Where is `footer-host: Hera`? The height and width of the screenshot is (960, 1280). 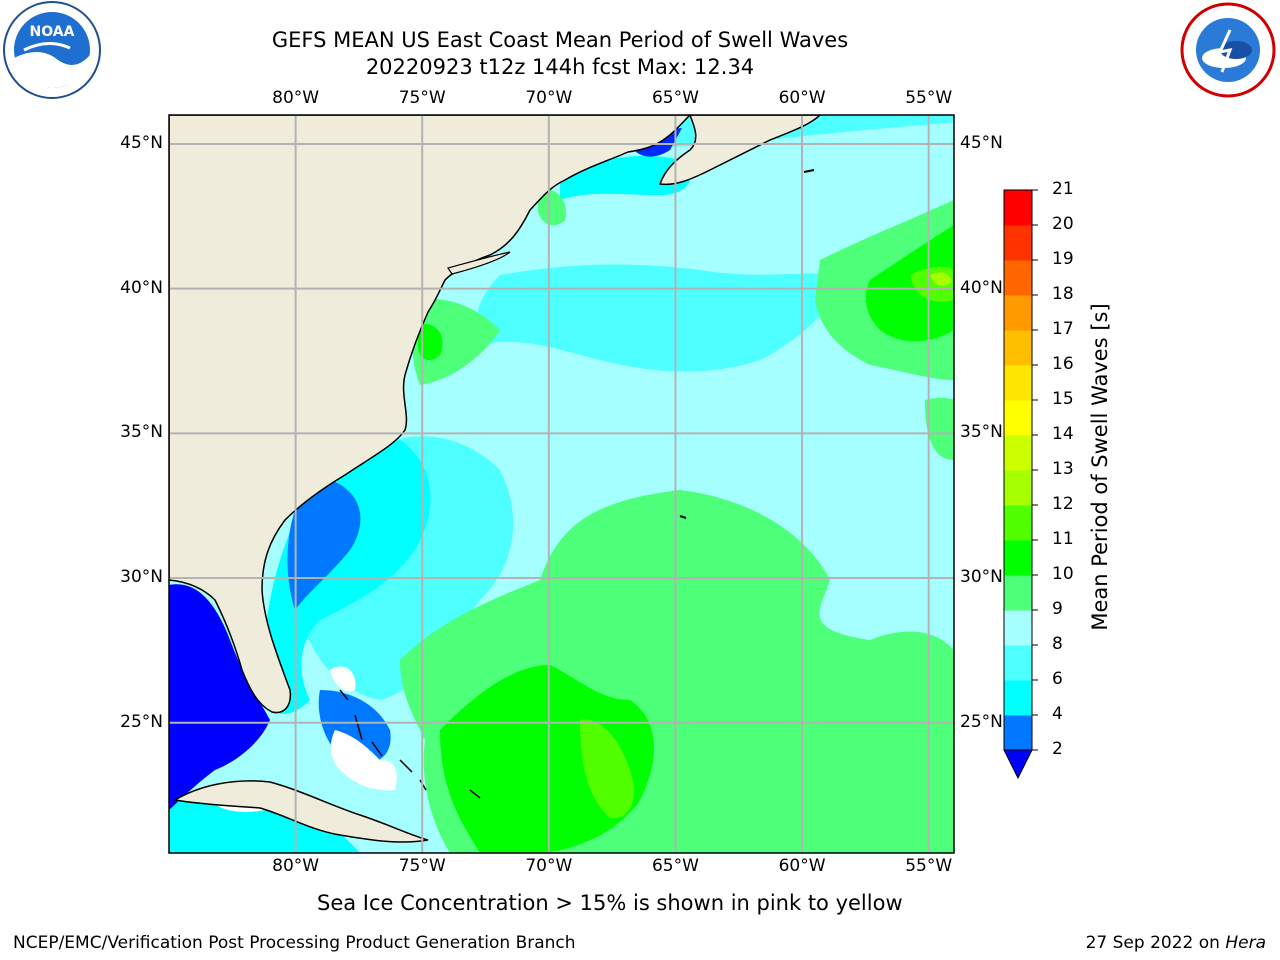
footer-host: Hera is located at coordinates (1245, 943).